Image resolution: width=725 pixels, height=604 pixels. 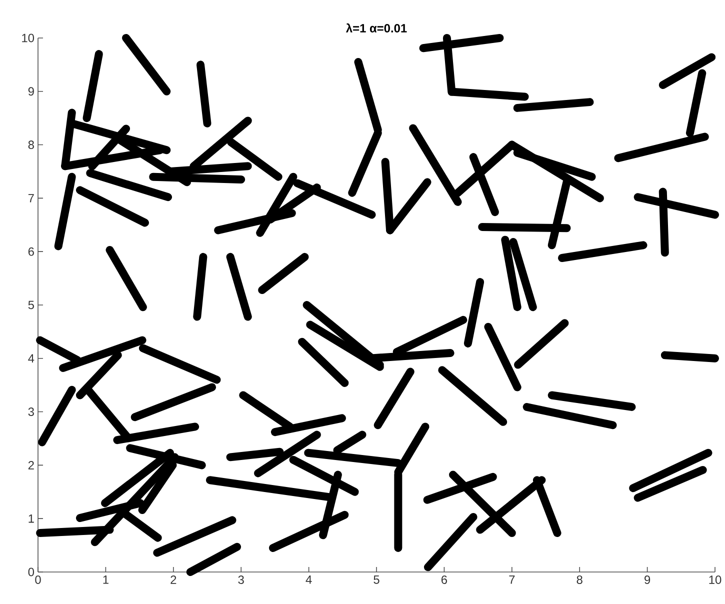 What do you see at coordinates (31, 91) in the screenshot?
I see `y-tick-label: 9` at bounding box center [31, 91].